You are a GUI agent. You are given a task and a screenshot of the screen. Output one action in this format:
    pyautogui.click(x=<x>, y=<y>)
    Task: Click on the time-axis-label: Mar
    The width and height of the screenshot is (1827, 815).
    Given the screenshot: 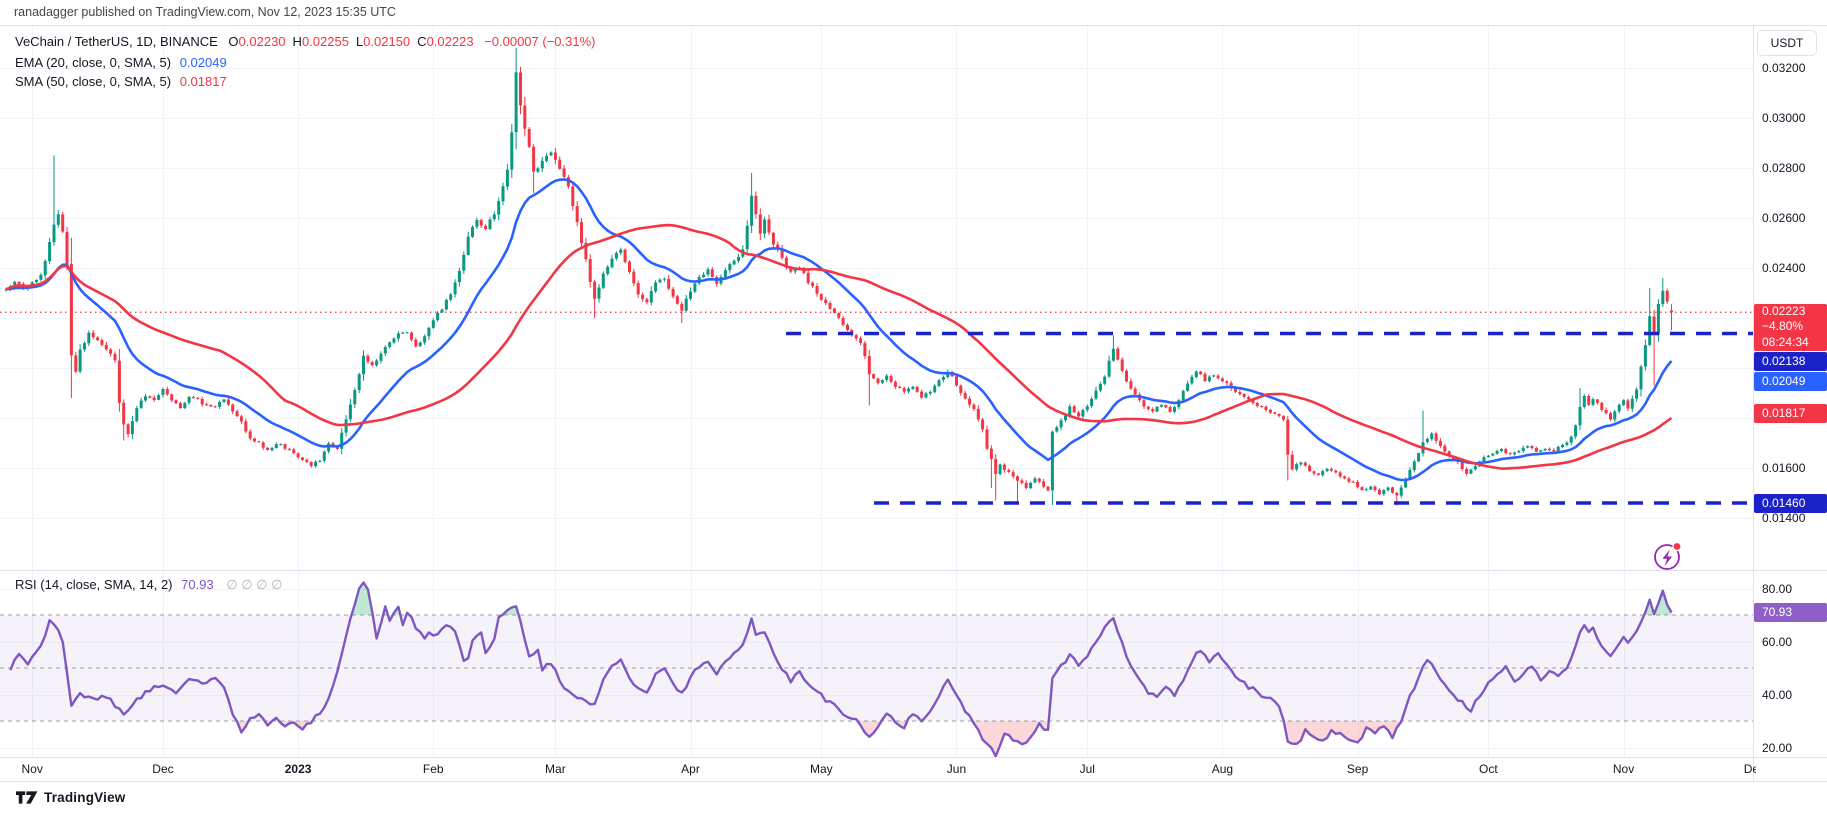 What is the action you would take?
    pyautogui.click(x=555, y=769)
    